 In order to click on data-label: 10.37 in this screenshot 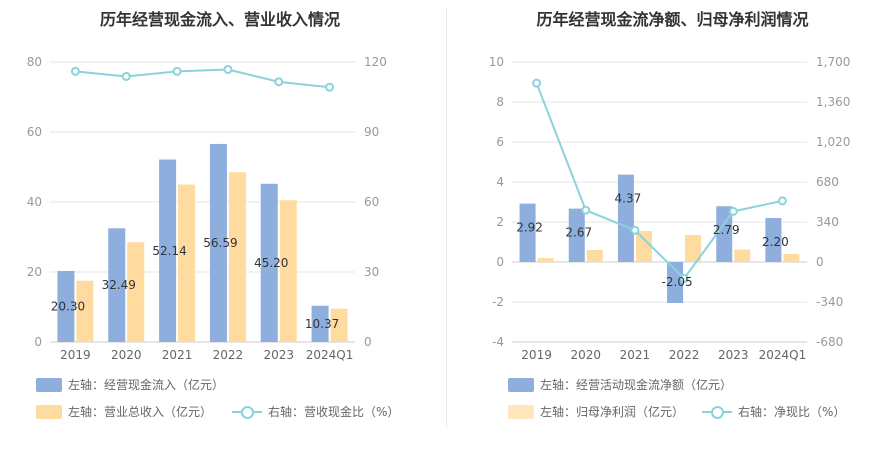, I will do `click(322, 324)`.